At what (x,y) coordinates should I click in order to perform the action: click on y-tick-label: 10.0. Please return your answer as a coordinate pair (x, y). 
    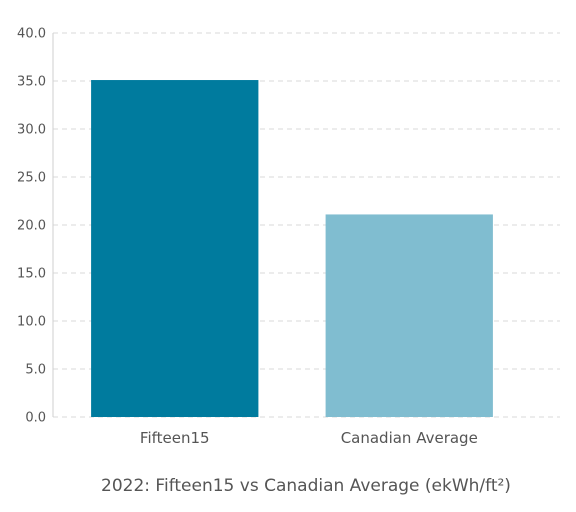
    Looking at the image, I should click on (31, 322).